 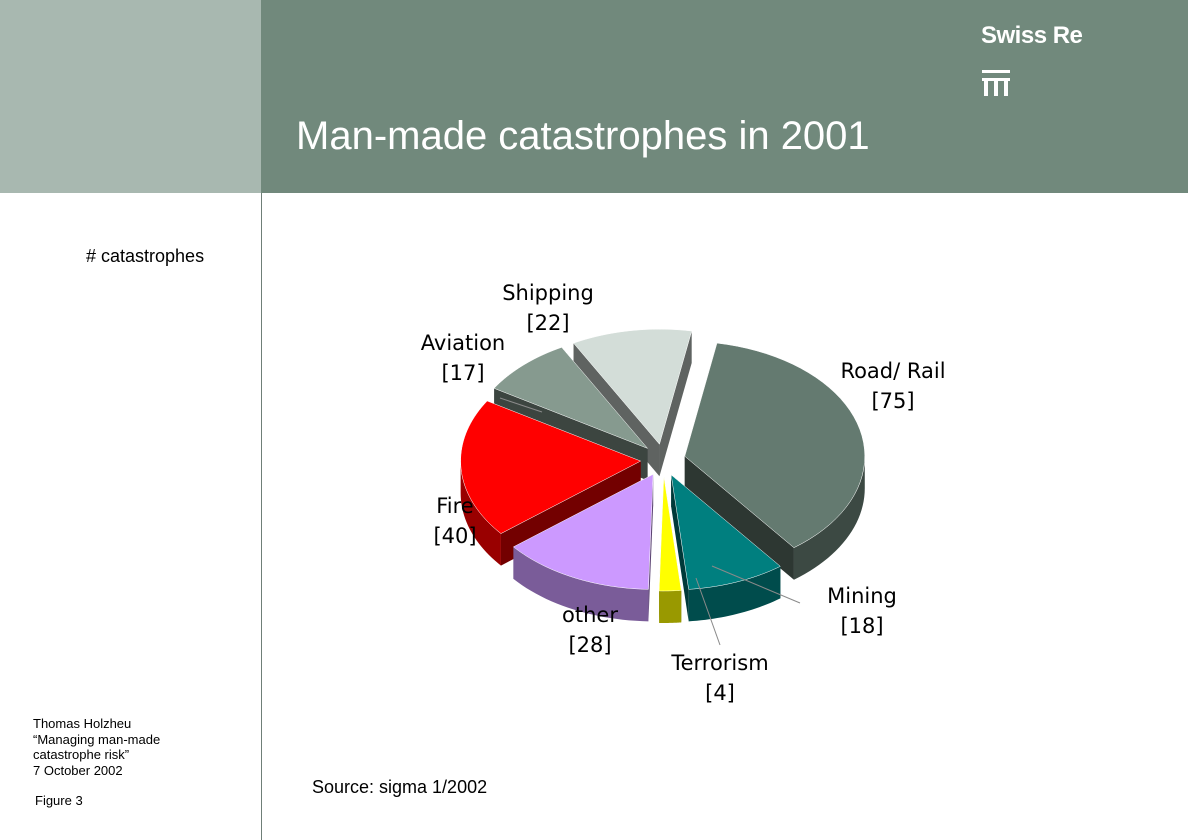 What do you see at coordinates (97, 739) in the screenshot?
I see `author-line: “Managing man-made` at bounding box center [97, 739].